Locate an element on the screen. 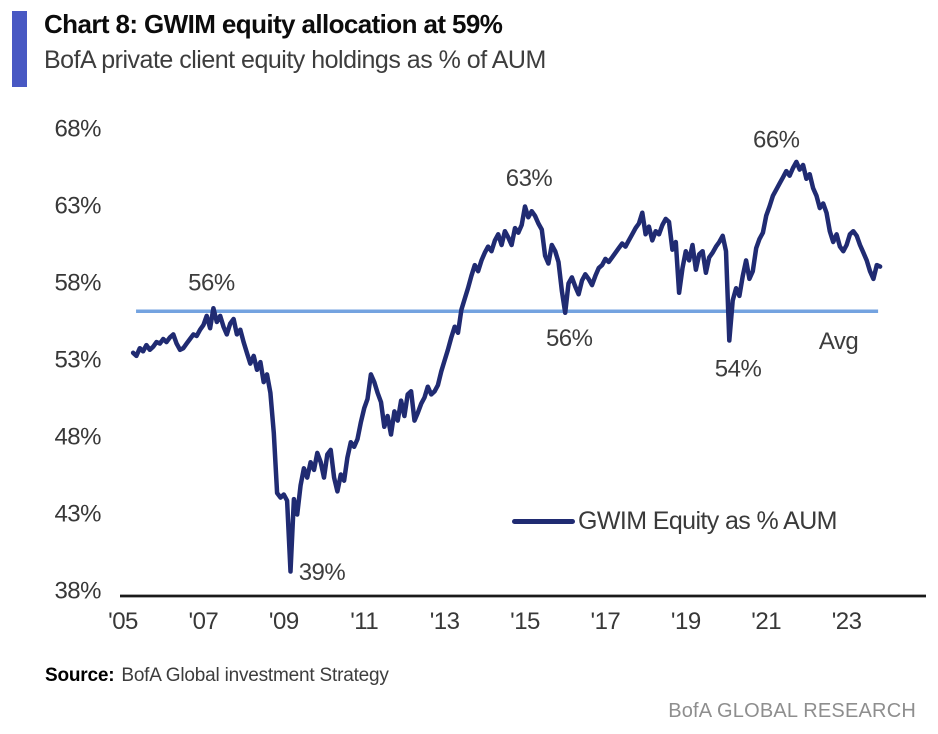  y-tick-label: 68% is located at coordinates (77, 129).